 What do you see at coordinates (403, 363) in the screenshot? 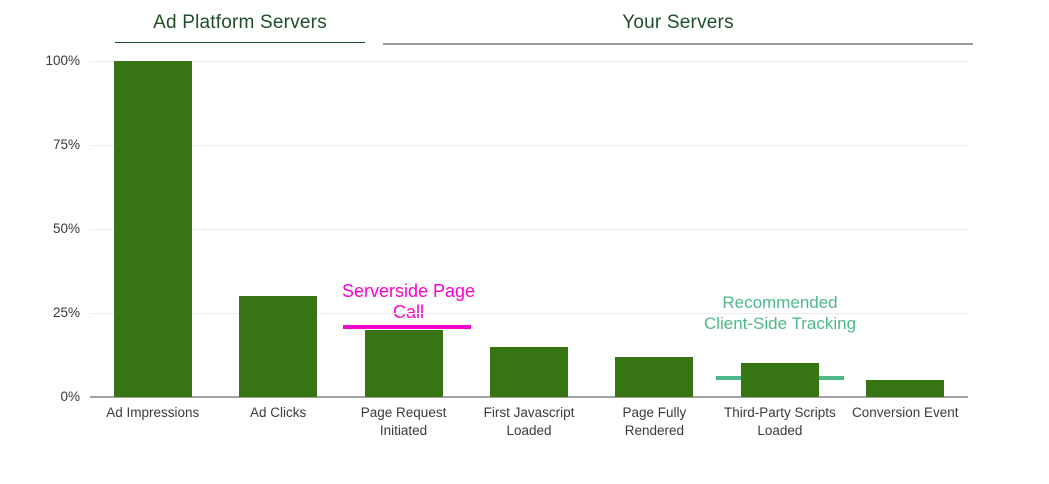
I see `bar-page-request-initiated` at bounding box center [403, 363].